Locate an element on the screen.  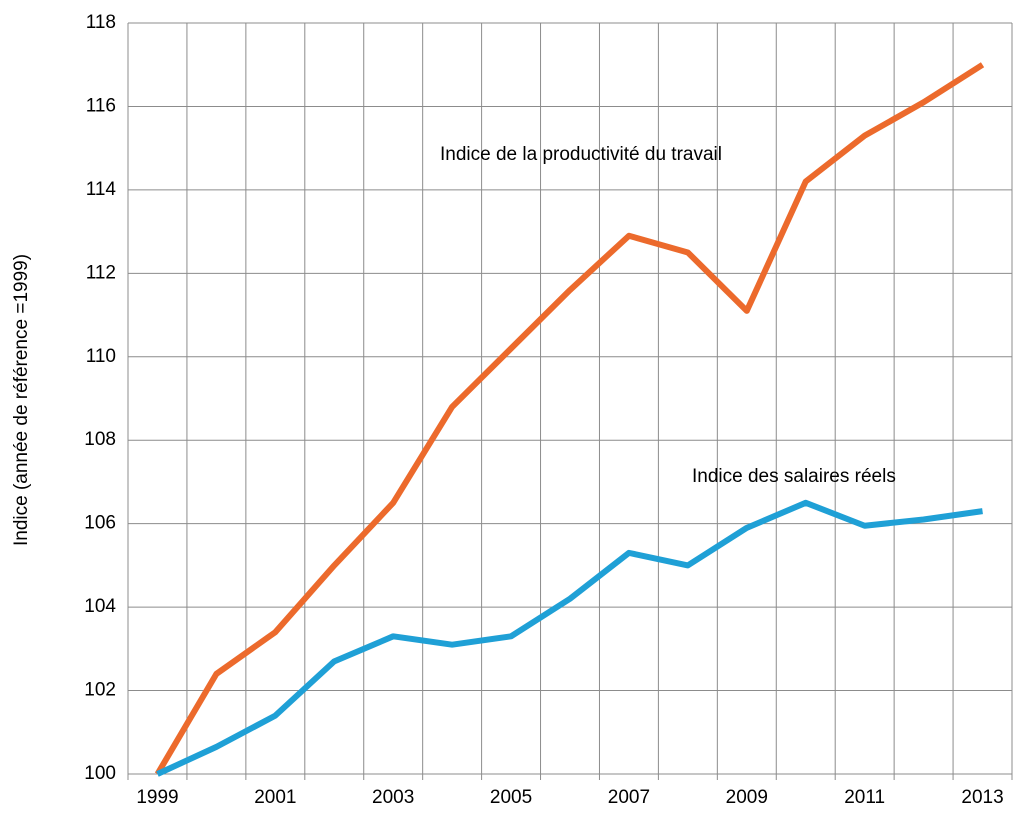
y-tick-label: 108 is located at coordinates (100, 439).